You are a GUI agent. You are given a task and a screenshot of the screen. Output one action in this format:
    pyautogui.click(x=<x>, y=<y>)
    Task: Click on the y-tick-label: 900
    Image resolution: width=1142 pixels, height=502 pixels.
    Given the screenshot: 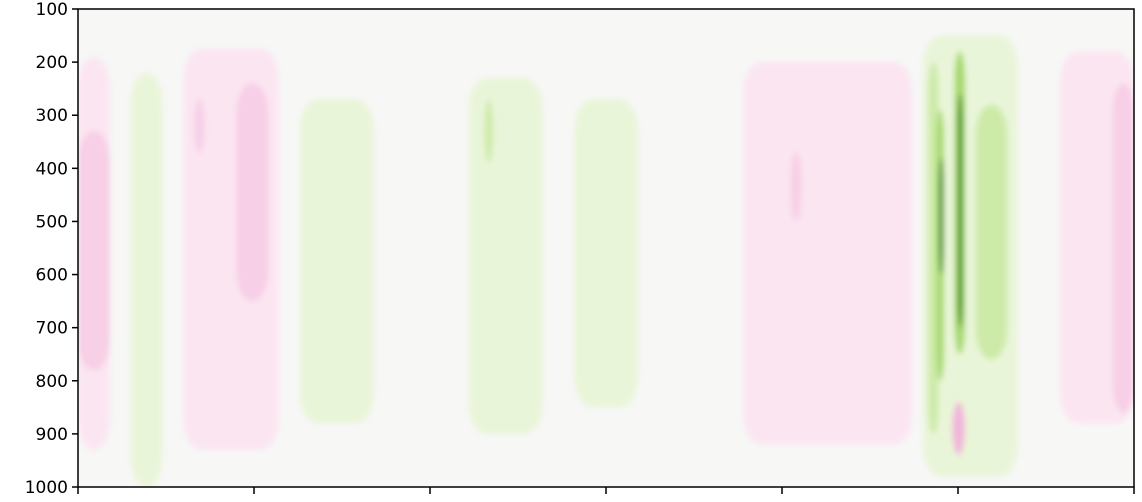 What is the action you would take?
    pyautogui.click(x=52, y=435)
    